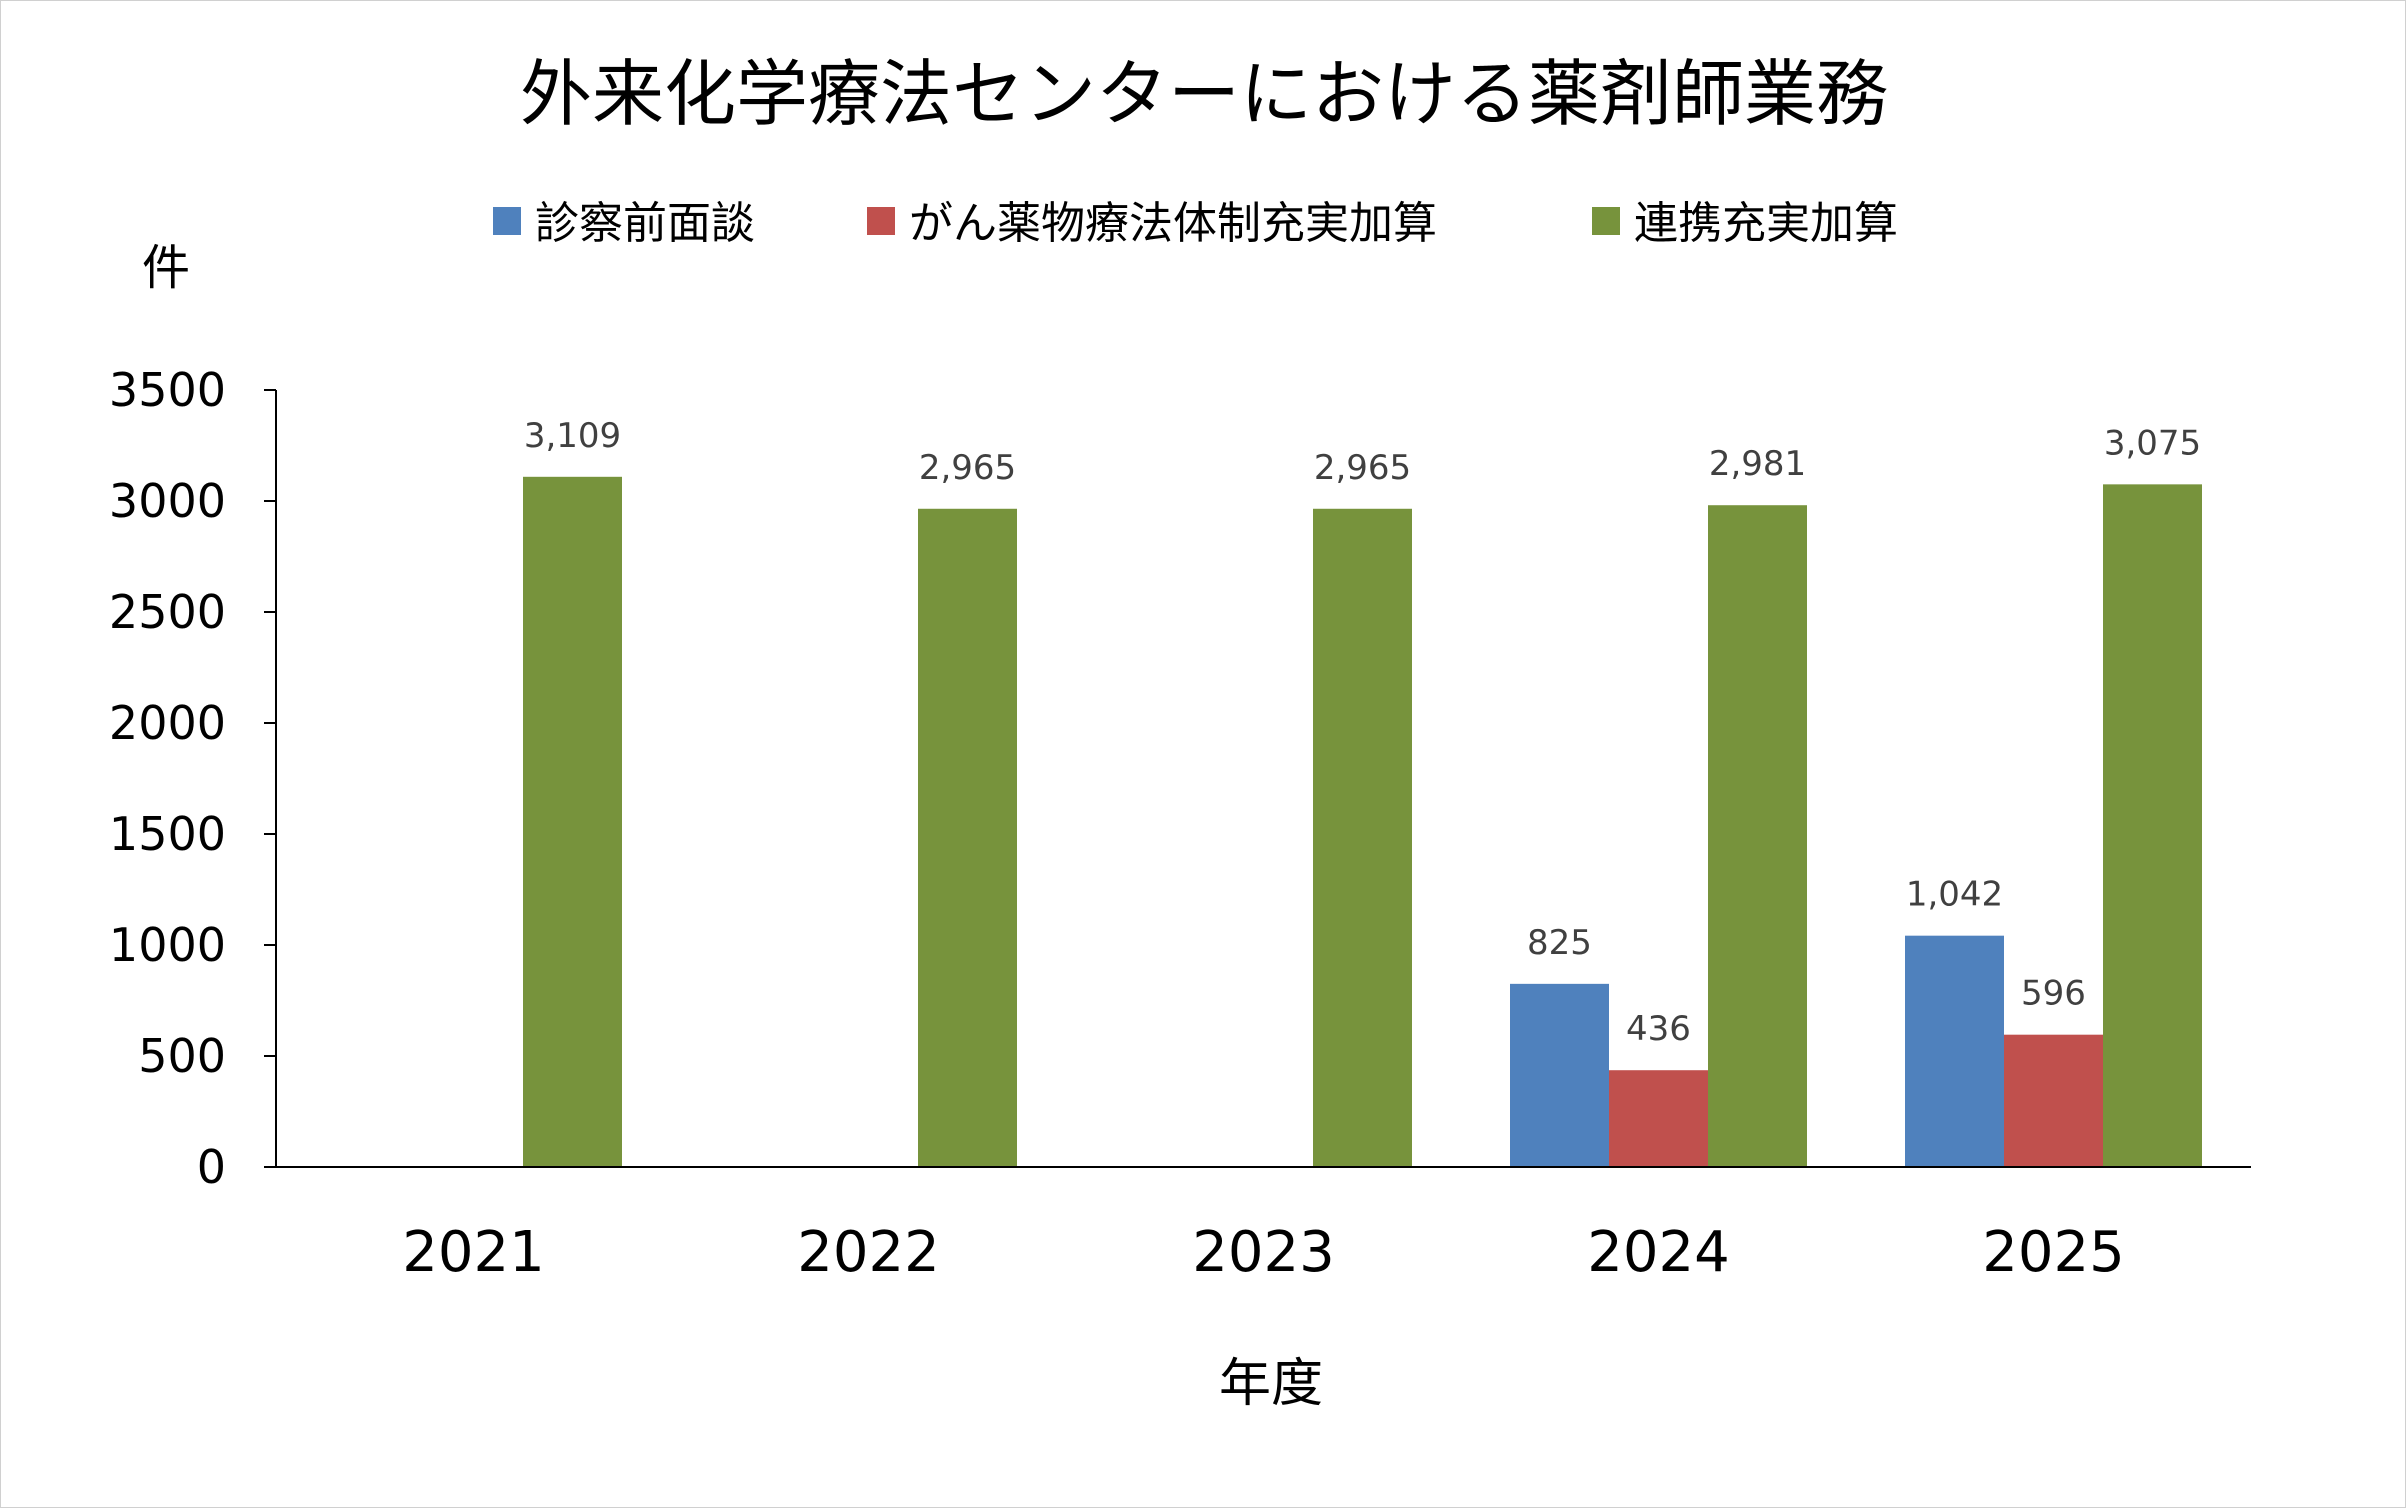 Image resolution: width=2406 pixels, height=1509 pixels. I want to click on data-label: 2,981, so click(1757, 464).